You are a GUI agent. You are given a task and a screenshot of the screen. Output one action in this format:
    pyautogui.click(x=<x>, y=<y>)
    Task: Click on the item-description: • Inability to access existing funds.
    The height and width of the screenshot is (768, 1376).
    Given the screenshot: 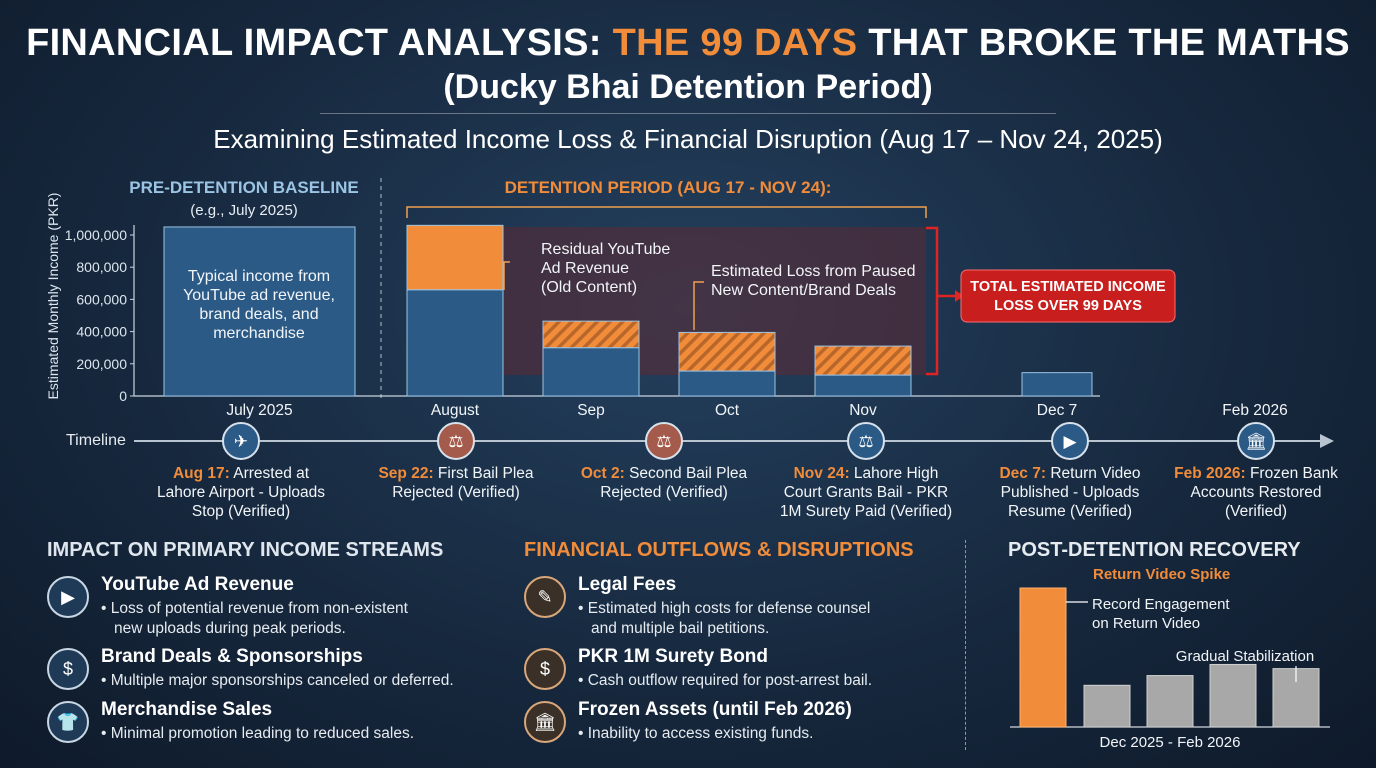 What is the action you would take?
    pyautogui.click(x=696, y=733)
    